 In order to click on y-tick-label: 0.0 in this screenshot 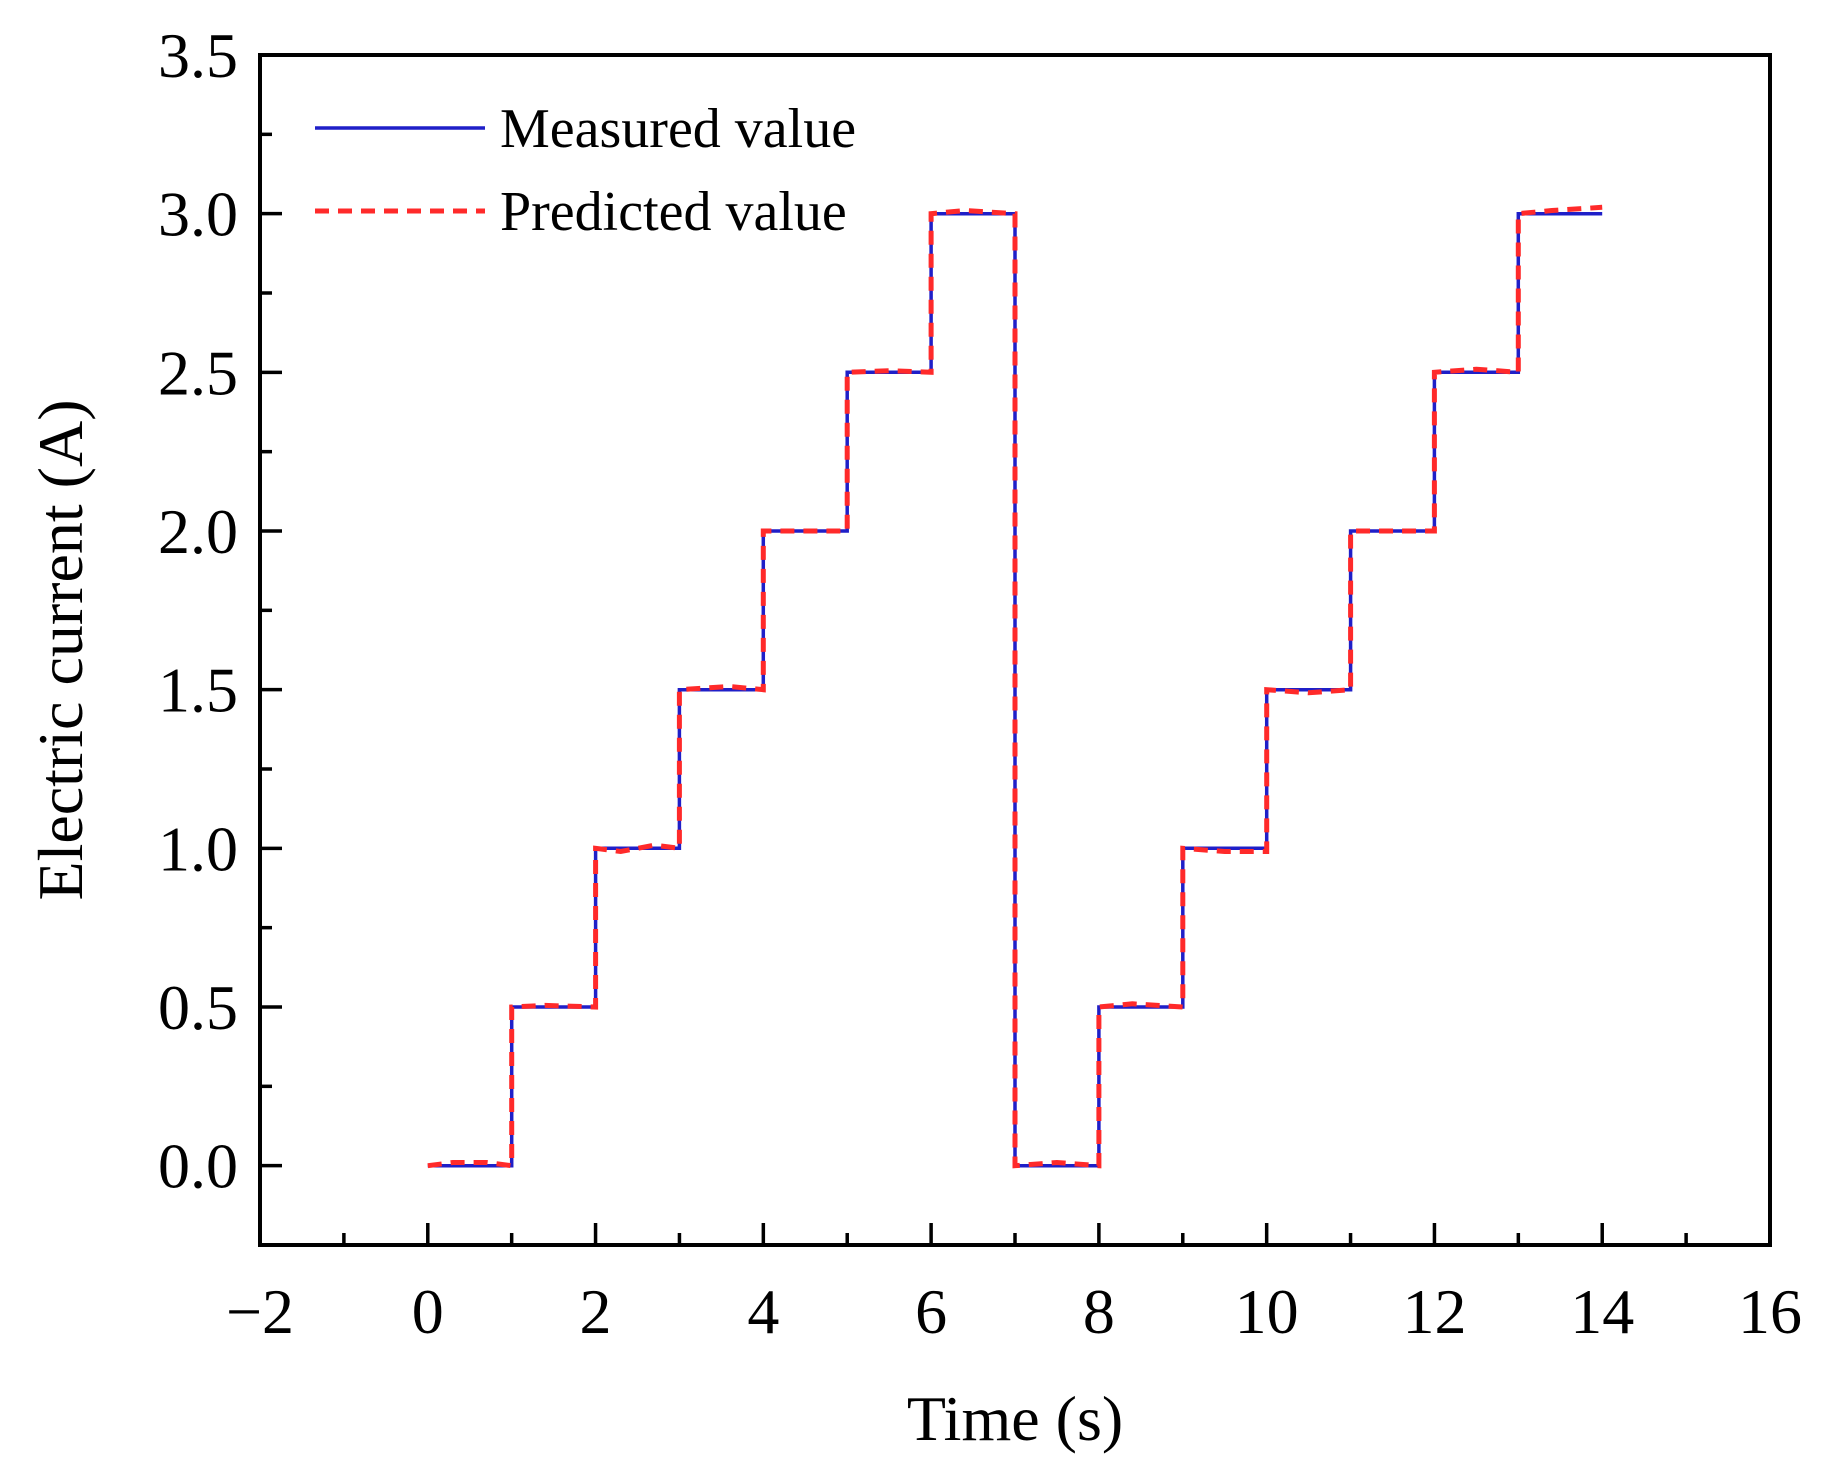, I will do `click(198, 1166)`.